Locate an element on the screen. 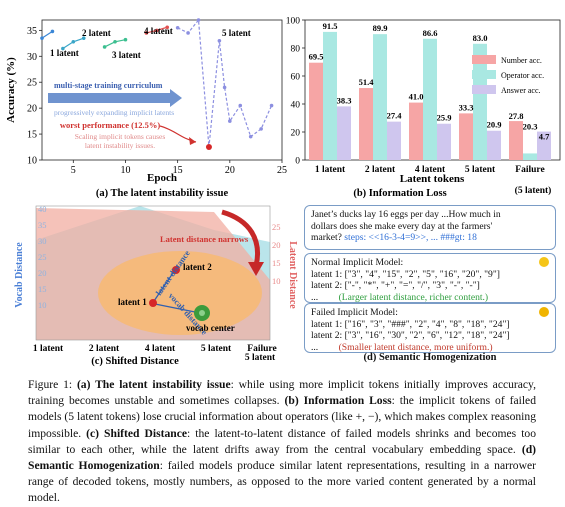 This screenshot has height=507, width=565. y-tick-label: 15 is located at coordinates (32, 135).